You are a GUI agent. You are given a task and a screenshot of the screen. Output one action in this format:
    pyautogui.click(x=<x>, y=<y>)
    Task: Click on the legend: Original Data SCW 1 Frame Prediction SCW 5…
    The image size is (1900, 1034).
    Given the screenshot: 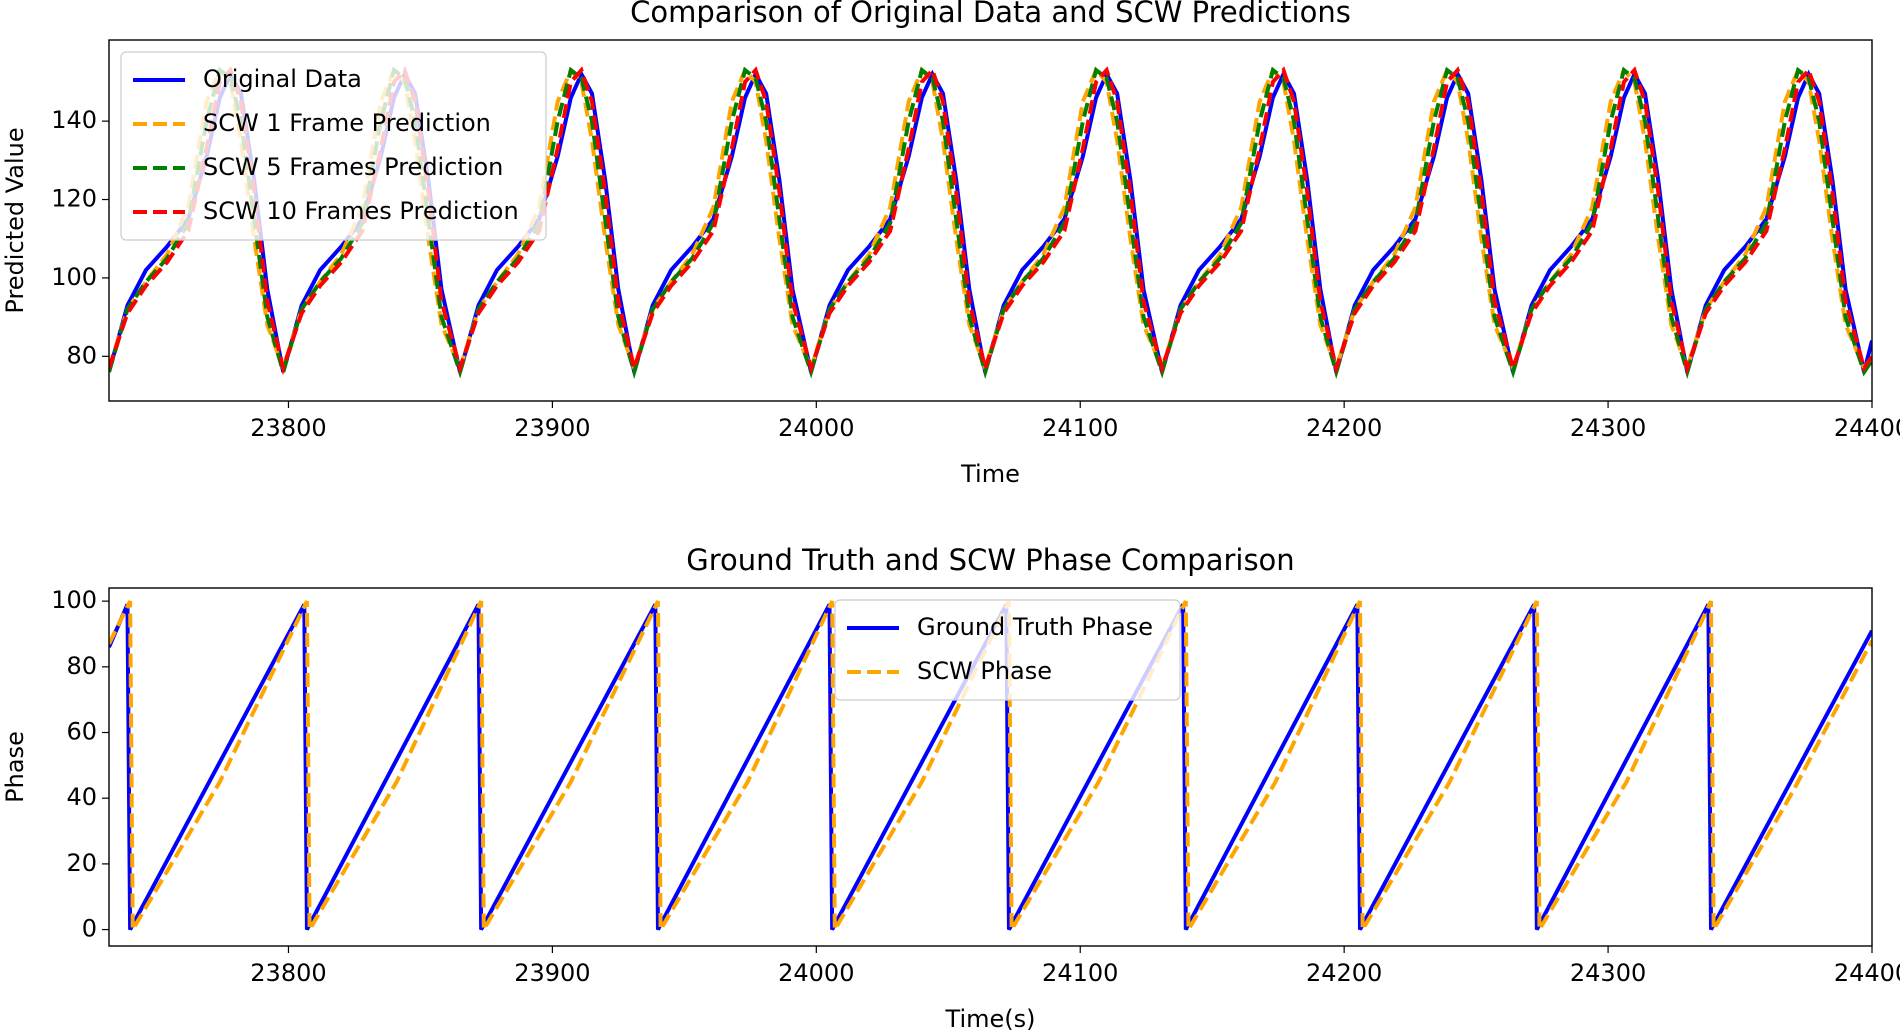 What is the action you would take?
    pyautogui.click(x=333, y=146)
    